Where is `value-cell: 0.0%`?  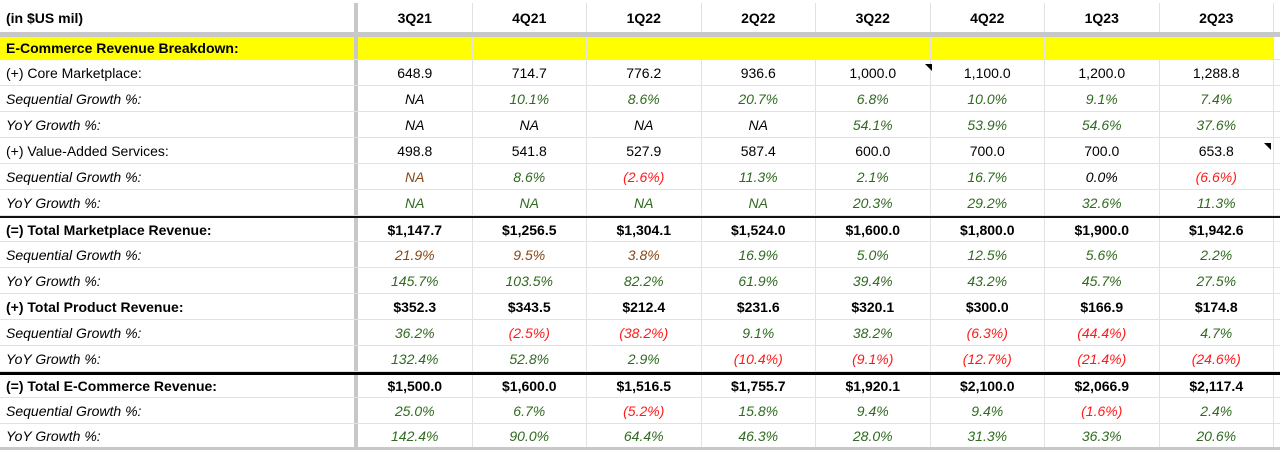 value-cell: 0.0% is located at coordinates (1102, 176).